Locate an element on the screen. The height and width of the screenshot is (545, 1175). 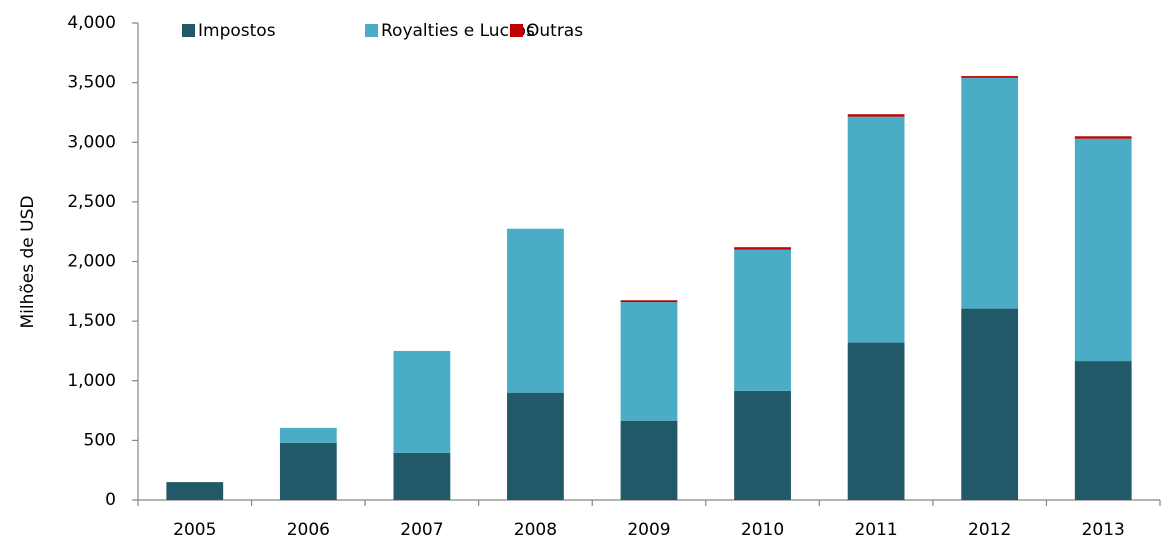
x-tick-label: 2007 is located at coordinates (421, 530).